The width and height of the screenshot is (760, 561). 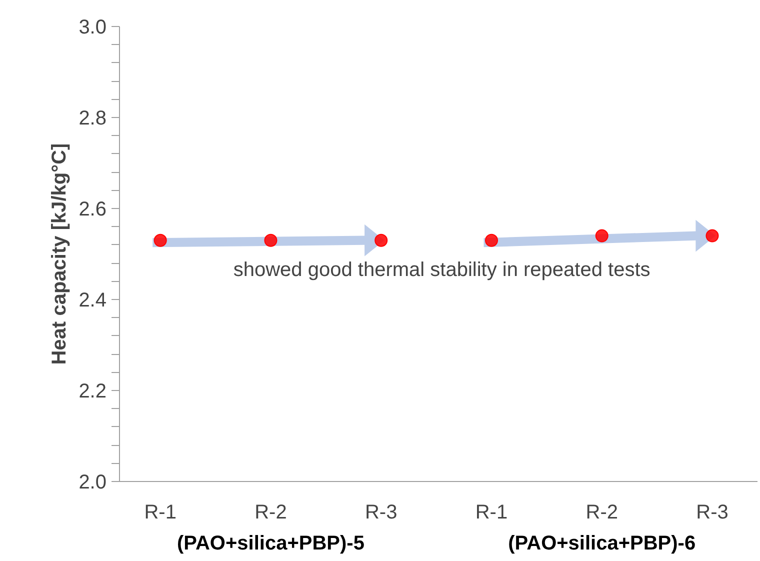 What do you see at coordinates (602, 543) in the screenshot?
I see `text: (PAO+silica+PBP)-6` at bounding box center [602, 543].